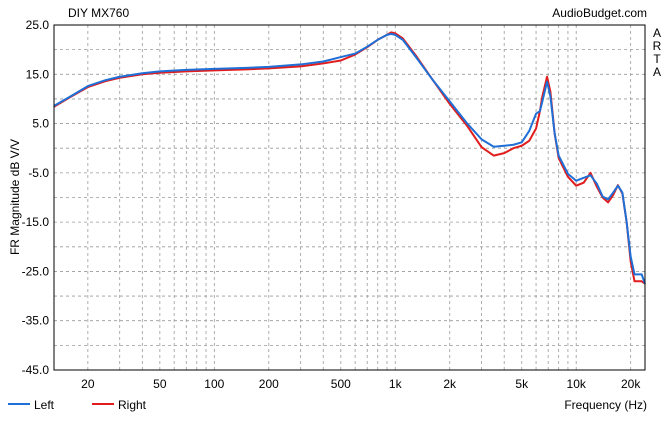 The height and width of the screenshot is (425, 671). Describe the element at coordinates (657, 46) in the screenshot. I see `side-letter: R` at that location.